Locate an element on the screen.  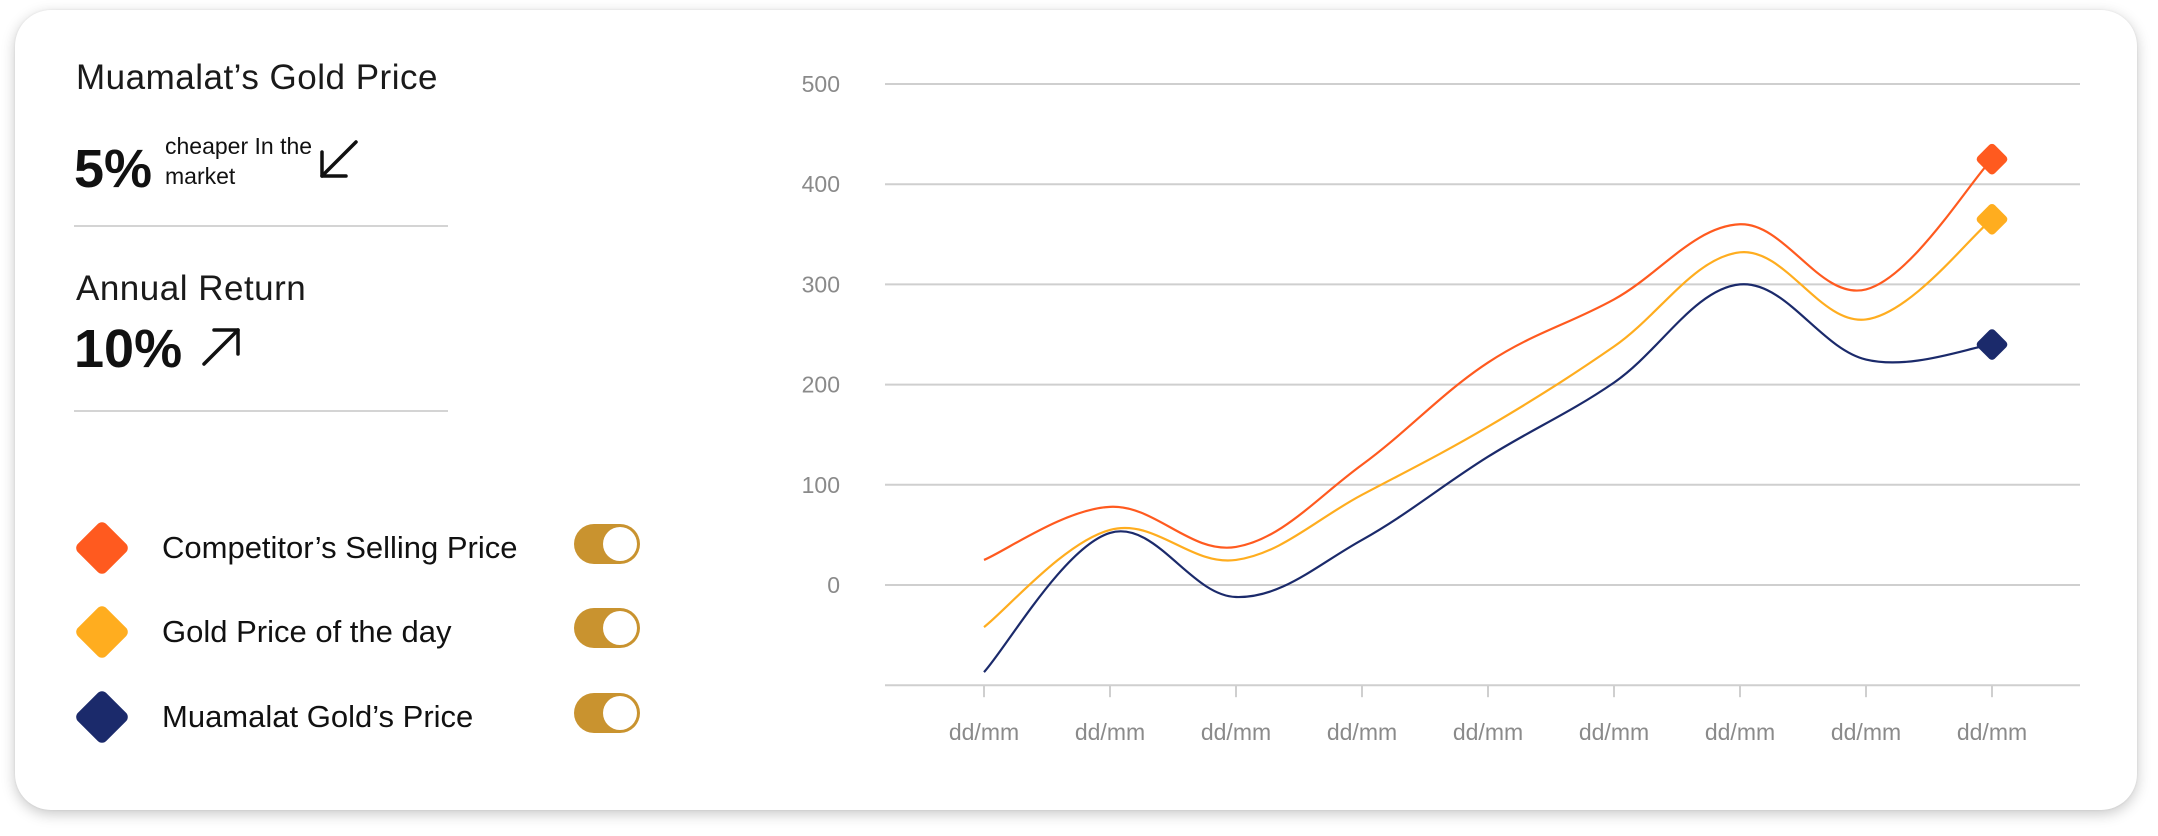
toggle-muamalat-gold is located at coordinates (607, 713).